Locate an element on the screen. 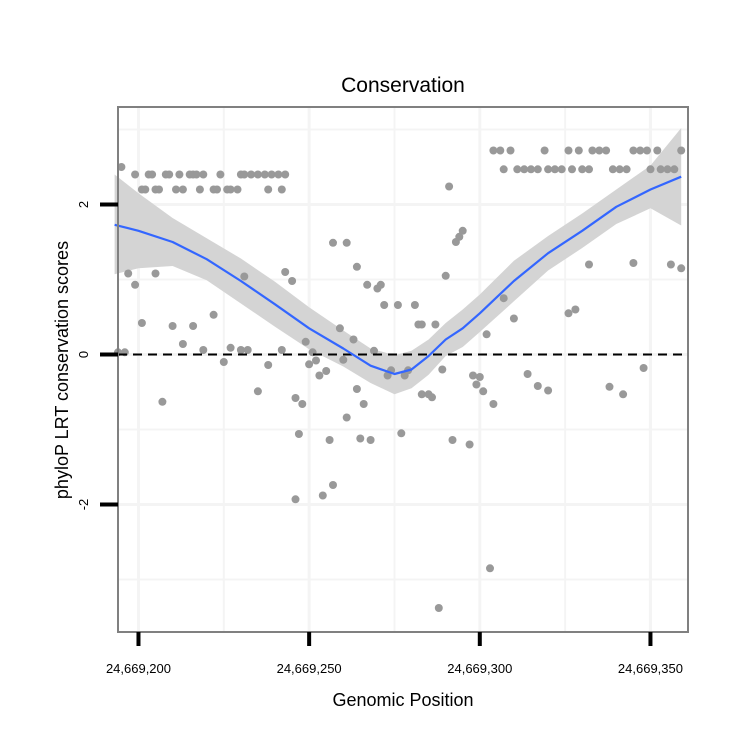  x-axis-label: Genomic Position is located at coordinates (402, 700).